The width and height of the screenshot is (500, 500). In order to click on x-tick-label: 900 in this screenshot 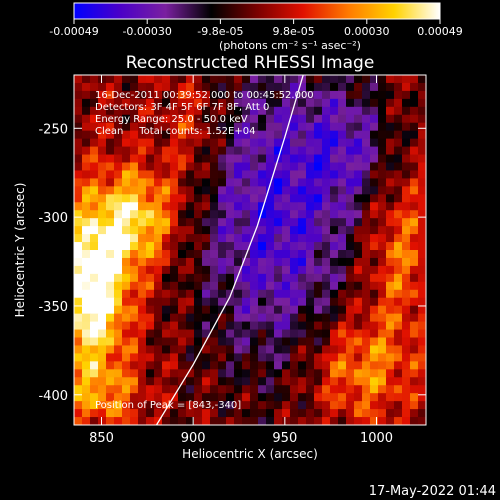, I will do `click(193, 438)`.